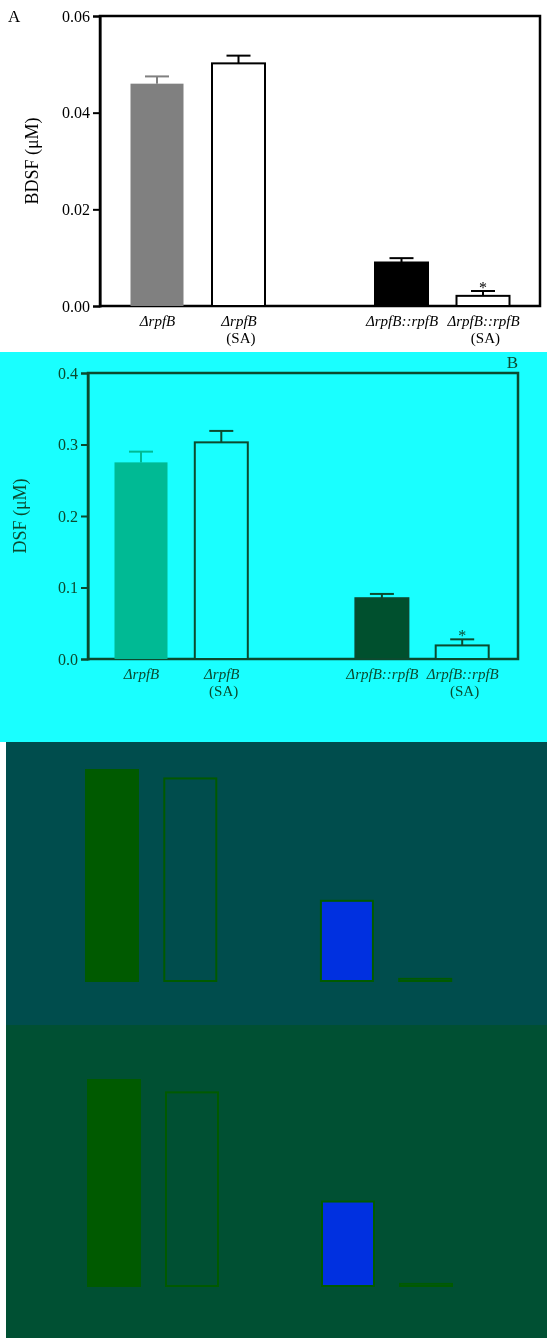  Describe the element at coordinates (76, 306) in the screenshot. I see `y-tick-label: 0.00` at that location.